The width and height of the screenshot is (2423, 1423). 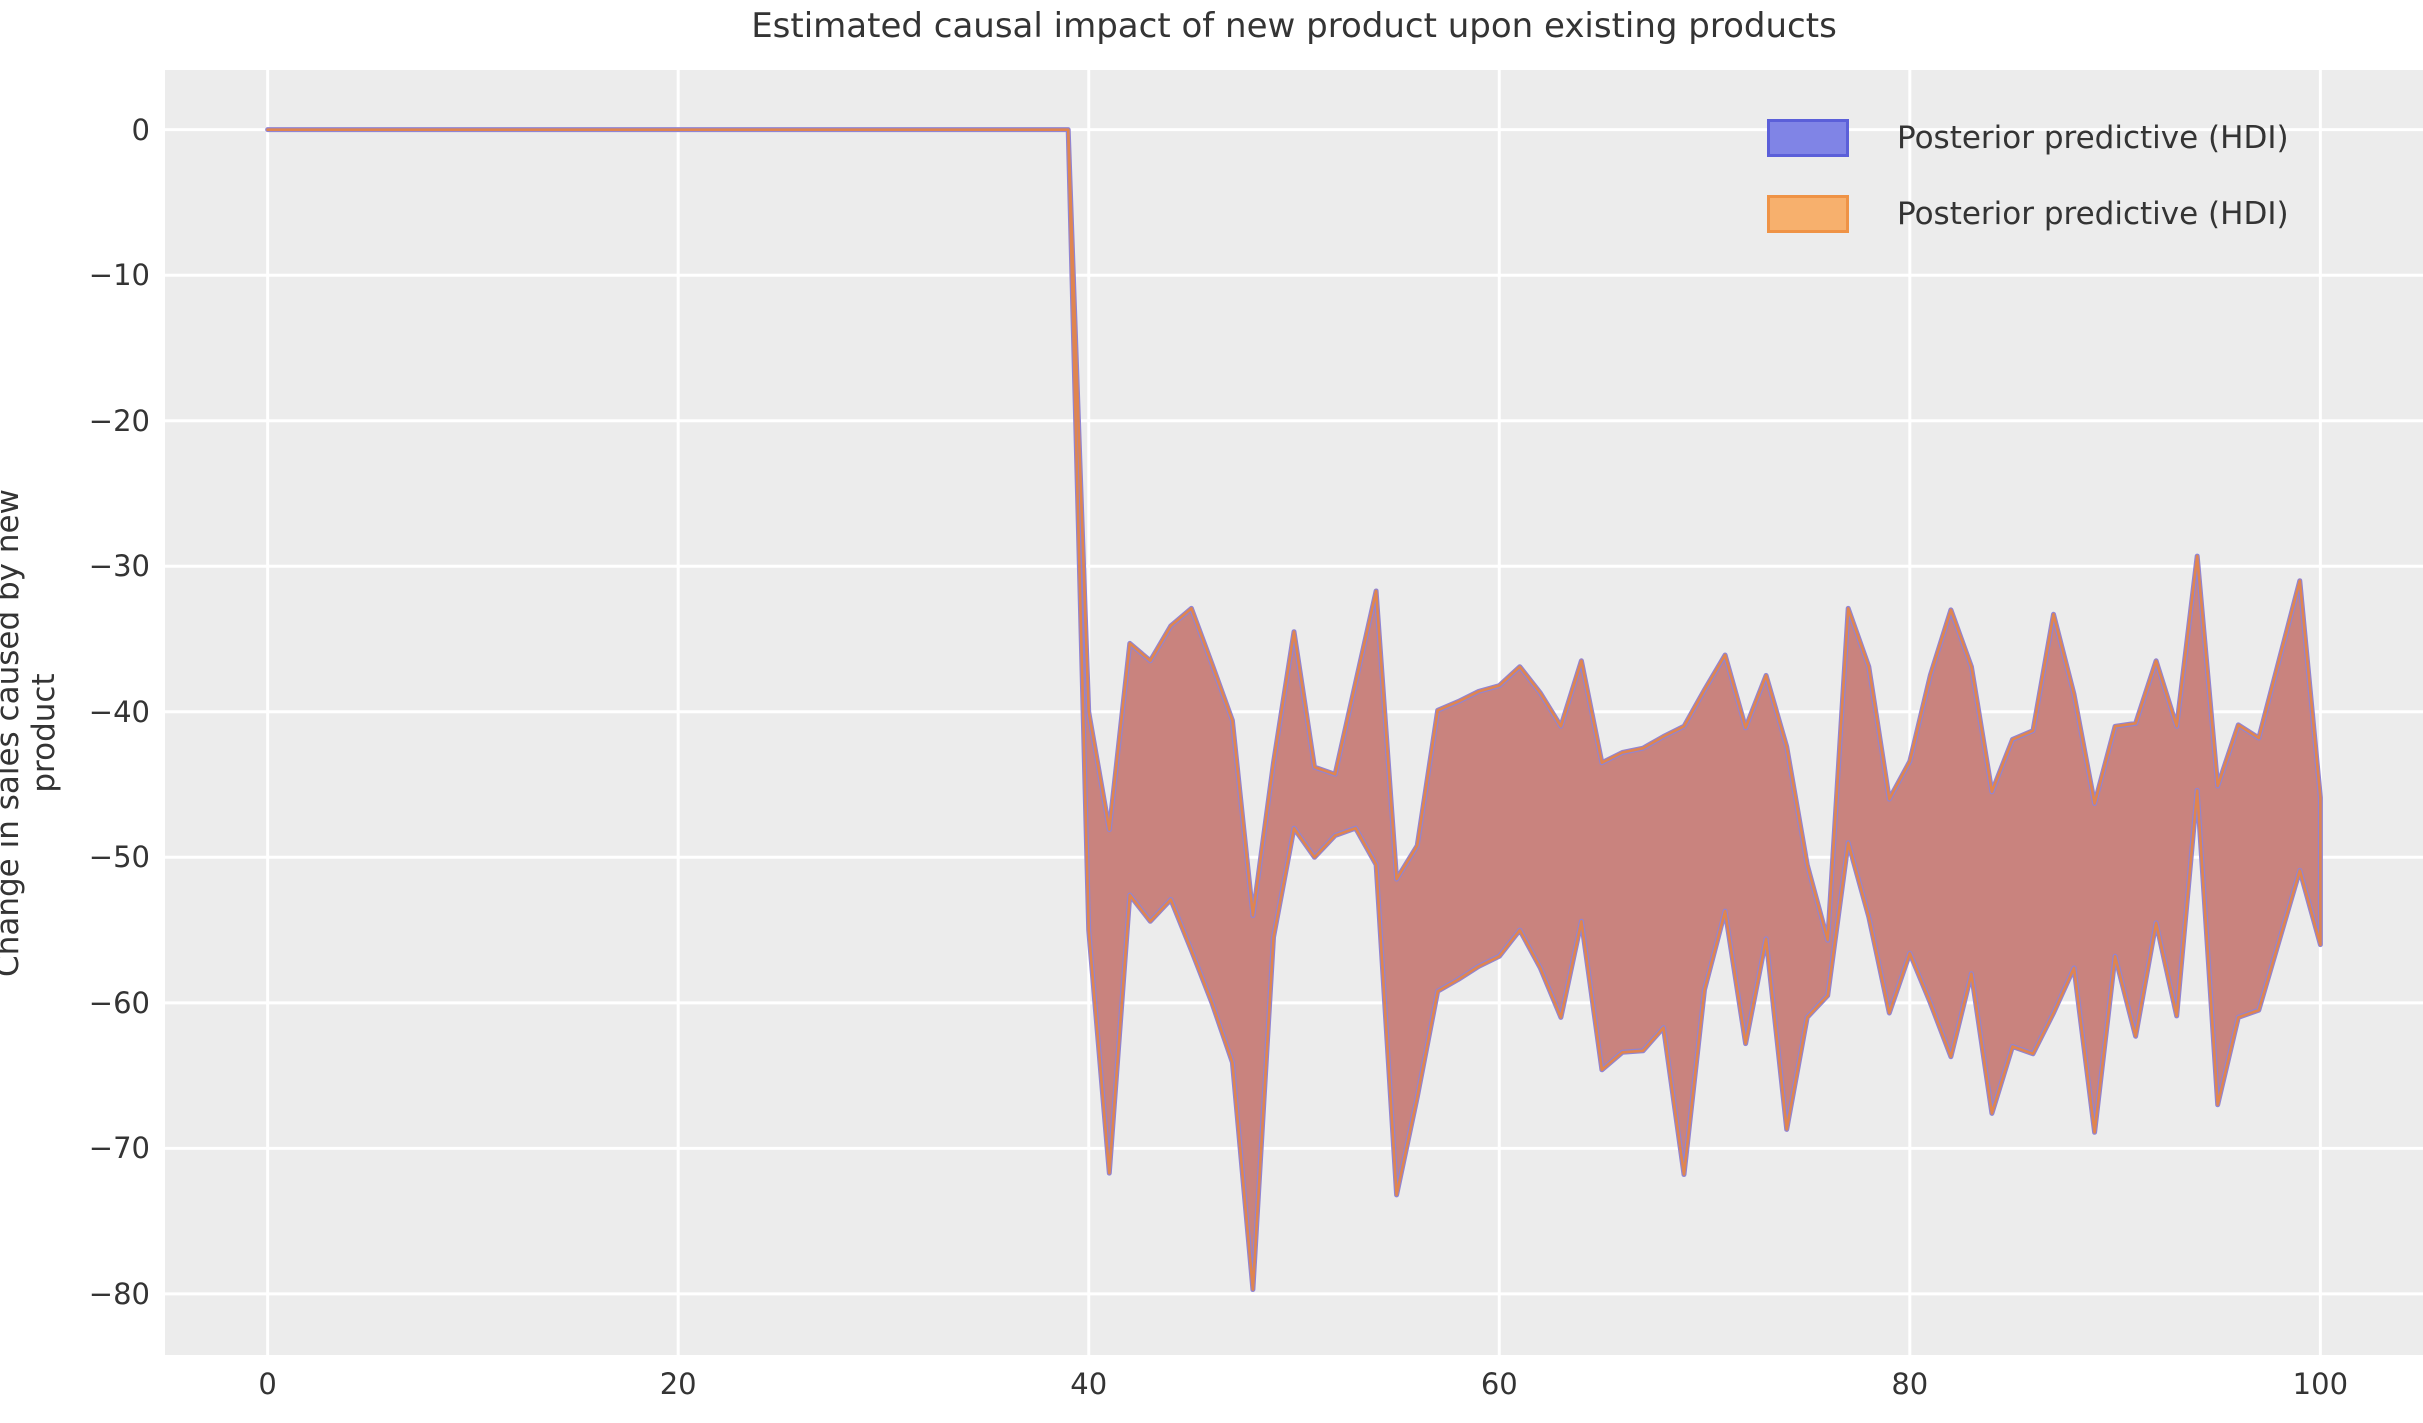 I want to click on y-tick-label: −60, so click(x=119, y=1002).